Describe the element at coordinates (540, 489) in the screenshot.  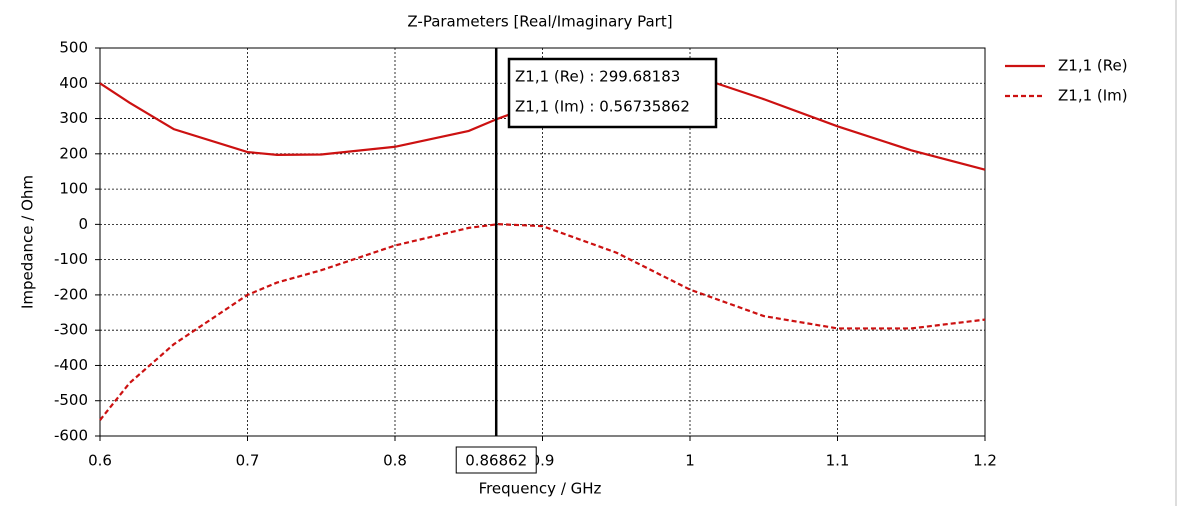
I see `x-axis-label: Frequency / GHz` at that location.